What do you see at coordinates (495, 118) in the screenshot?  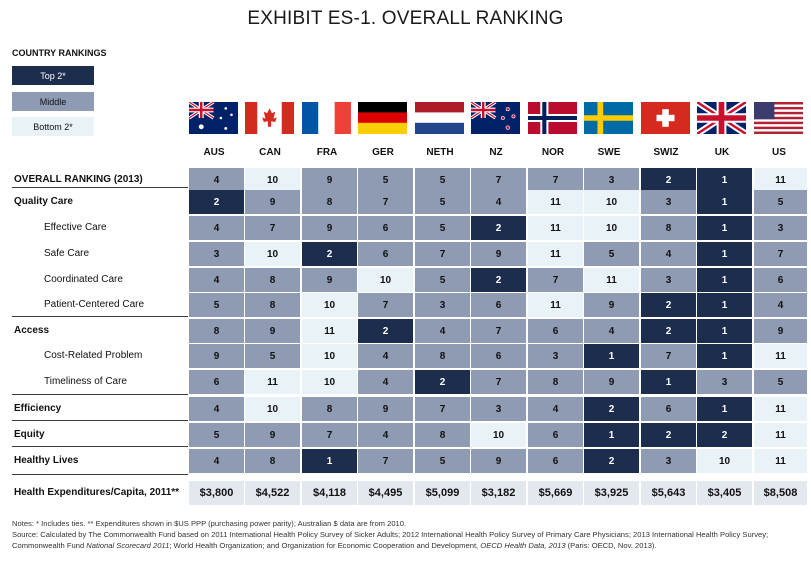 I see `new-zealand-flag-icon` at bounding box center [495, 118].